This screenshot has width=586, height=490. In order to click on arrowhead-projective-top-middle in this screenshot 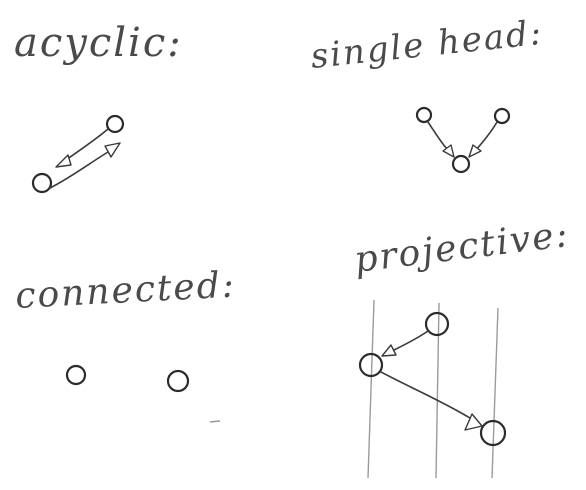, I will do `click(389, 350)`.